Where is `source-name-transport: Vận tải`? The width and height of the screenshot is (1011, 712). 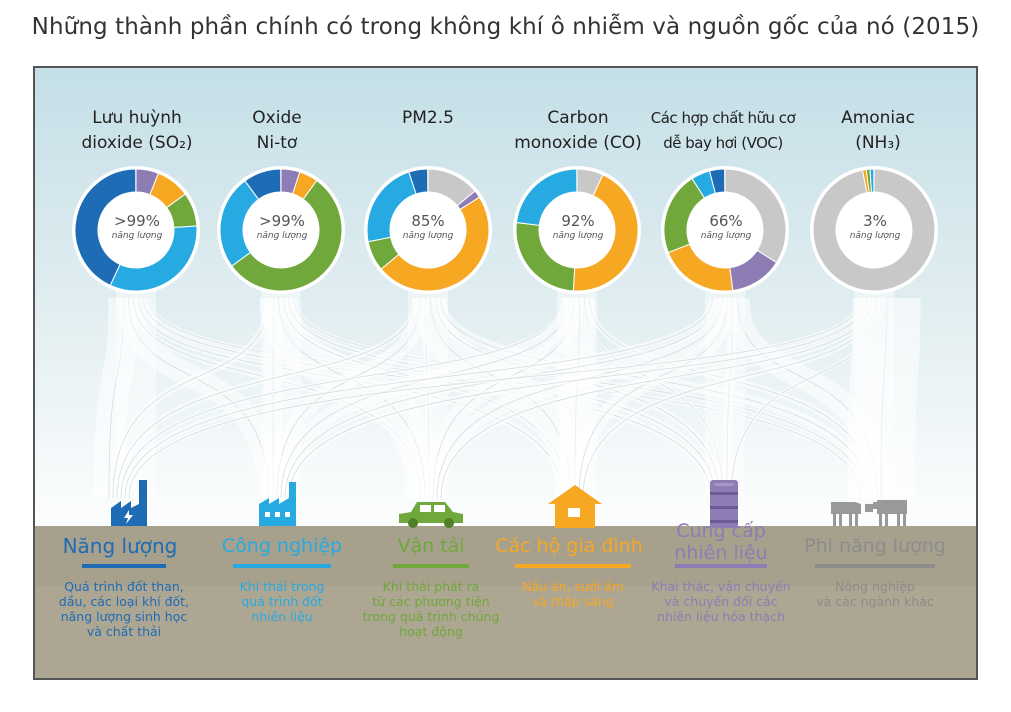 source-name-transport: Vận tải is located at coordinates (431, 546).